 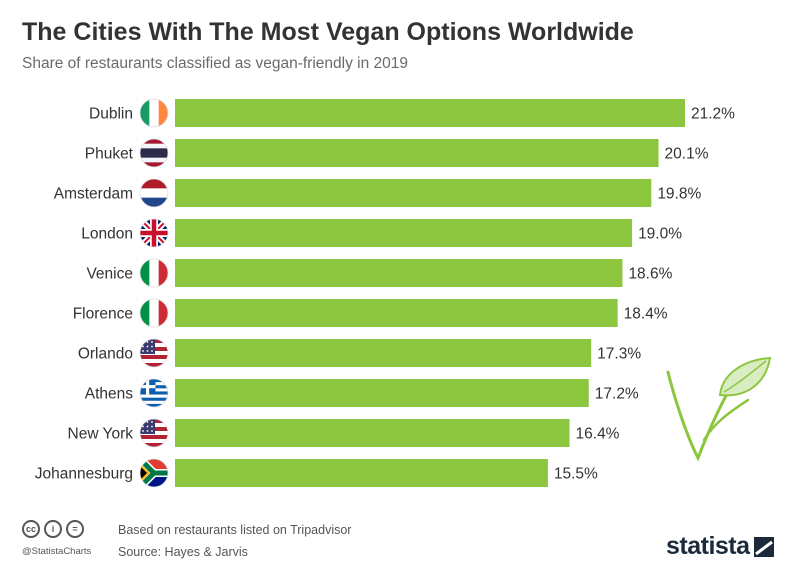 I want to click on bar-venice, so click(x=399, y=273).